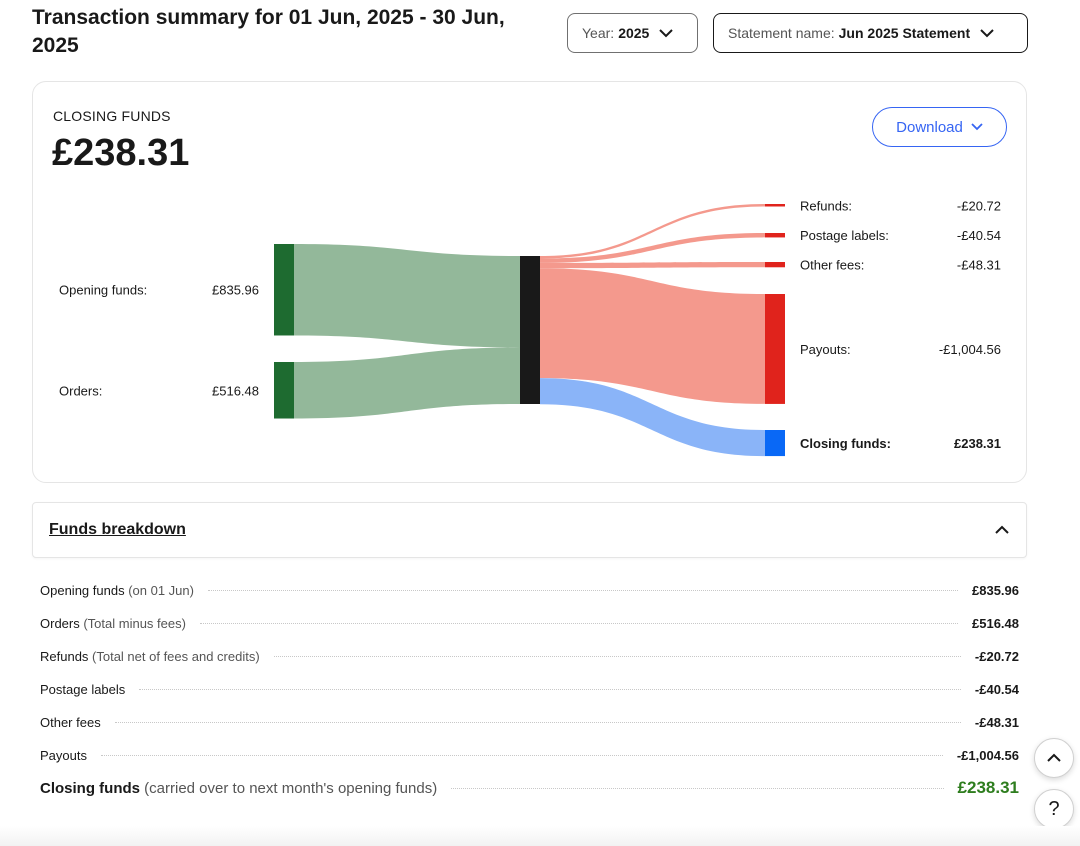  What do you see at coordinates (235, 390) in the screenshot?
I see `sankey-value-input: £516.48` at bounding box center [235, 390].